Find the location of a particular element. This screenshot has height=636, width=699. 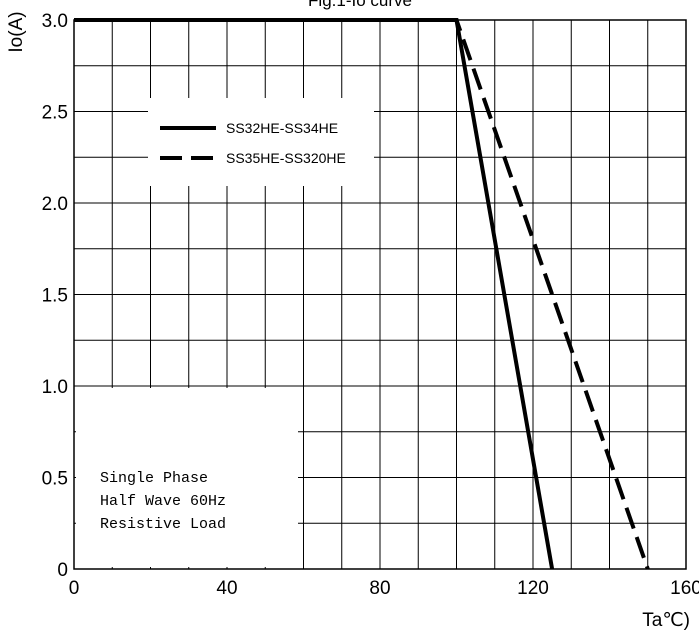

legend-label-solid: SS32HE-SS34HE is located at coordinates (282, 128).